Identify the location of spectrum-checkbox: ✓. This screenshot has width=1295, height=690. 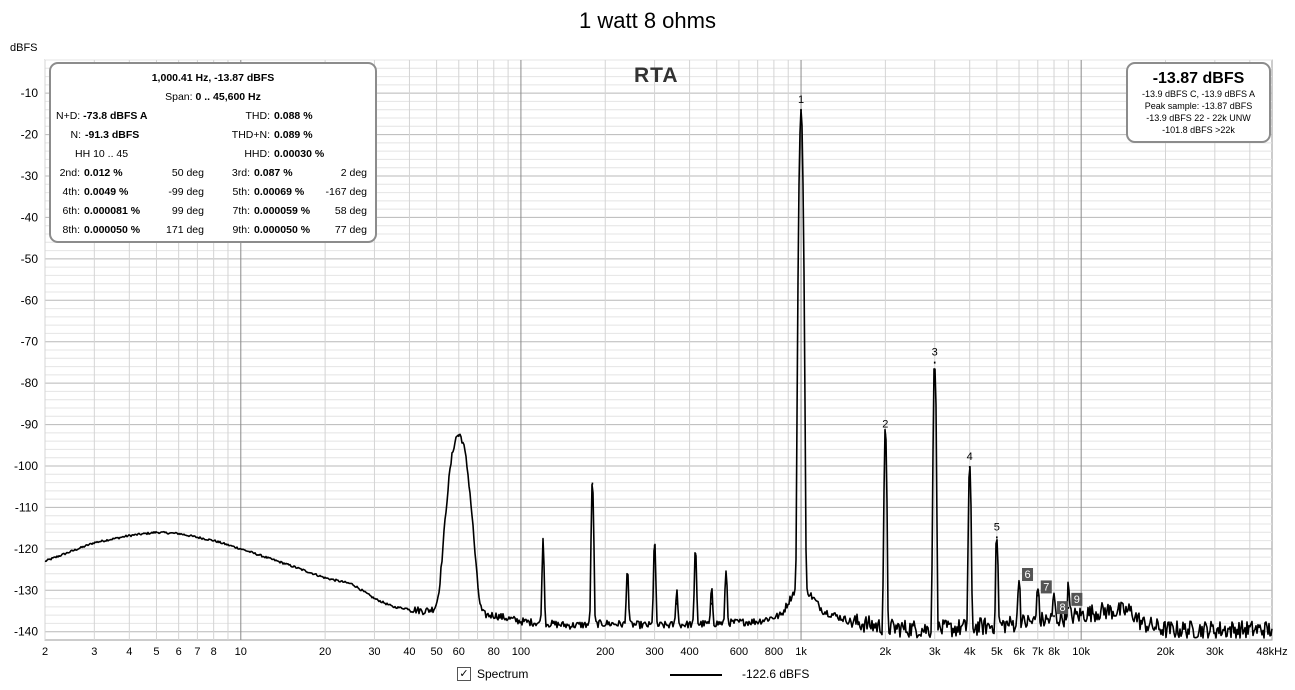
(464, 674).